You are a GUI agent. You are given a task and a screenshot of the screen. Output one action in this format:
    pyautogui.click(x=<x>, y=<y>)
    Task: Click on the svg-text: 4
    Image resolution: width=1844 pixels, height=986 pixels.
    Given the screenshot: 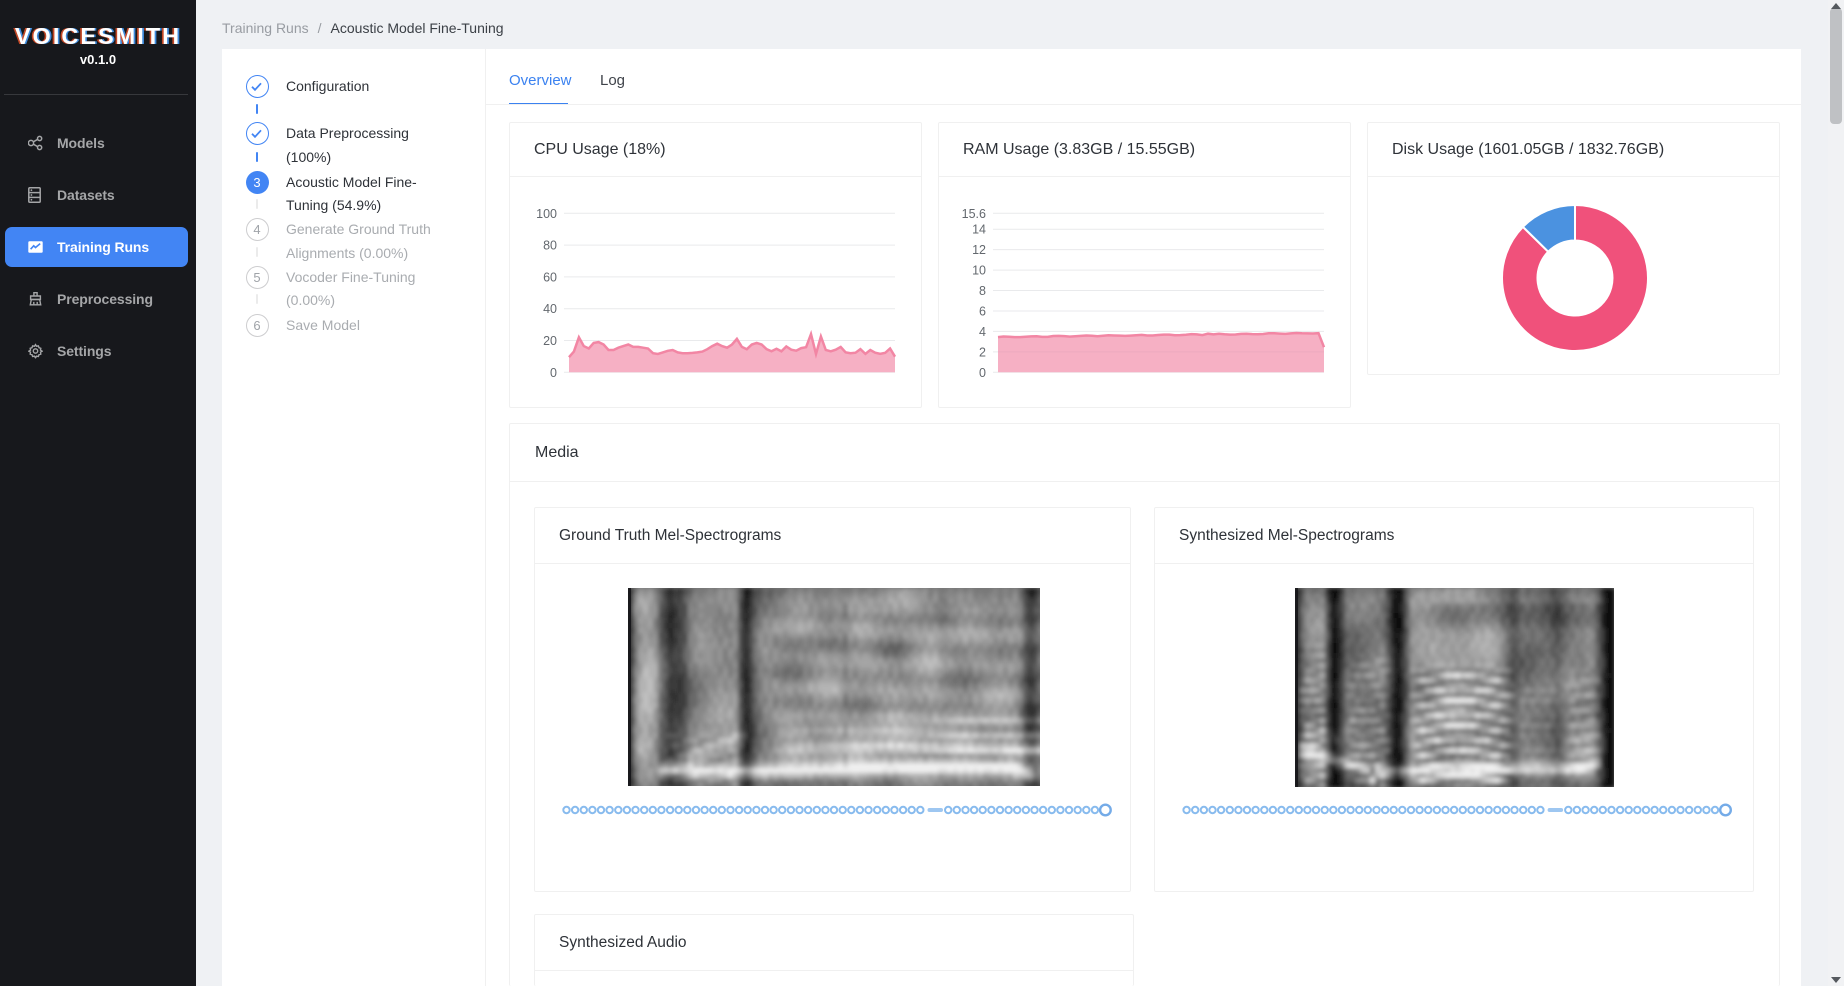 What is the action you would take?
    pyautogui.click(x=982, y=332)
    